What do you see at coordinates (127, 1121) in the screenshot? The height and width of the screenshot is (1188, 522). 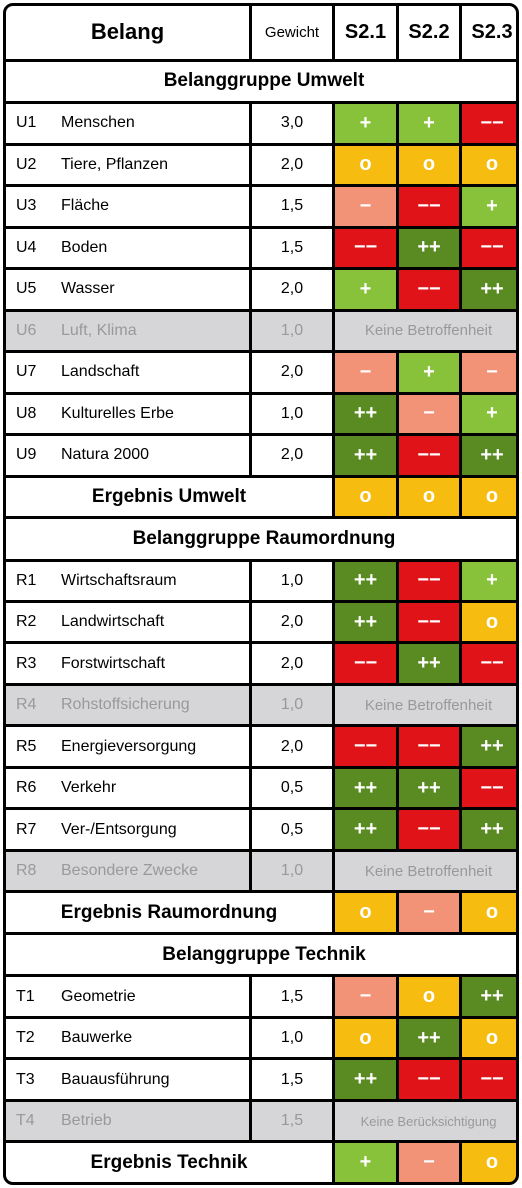 I see `belang-row-label: T4 Betrieb` at bounding box center [127, 1121].